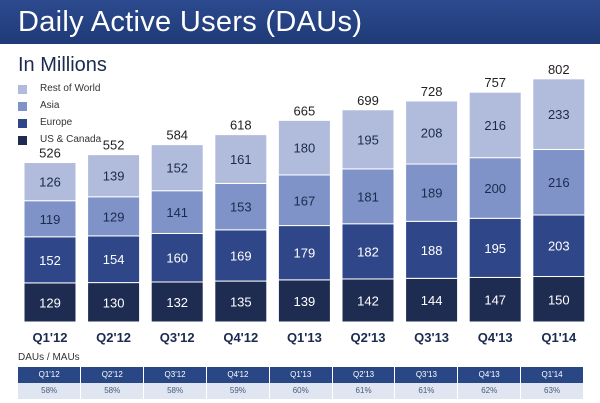  What do you see at coordinates (559, 299) in the screenshot?
I see `segment-value-label: 150` at bounding box center [559, 299].